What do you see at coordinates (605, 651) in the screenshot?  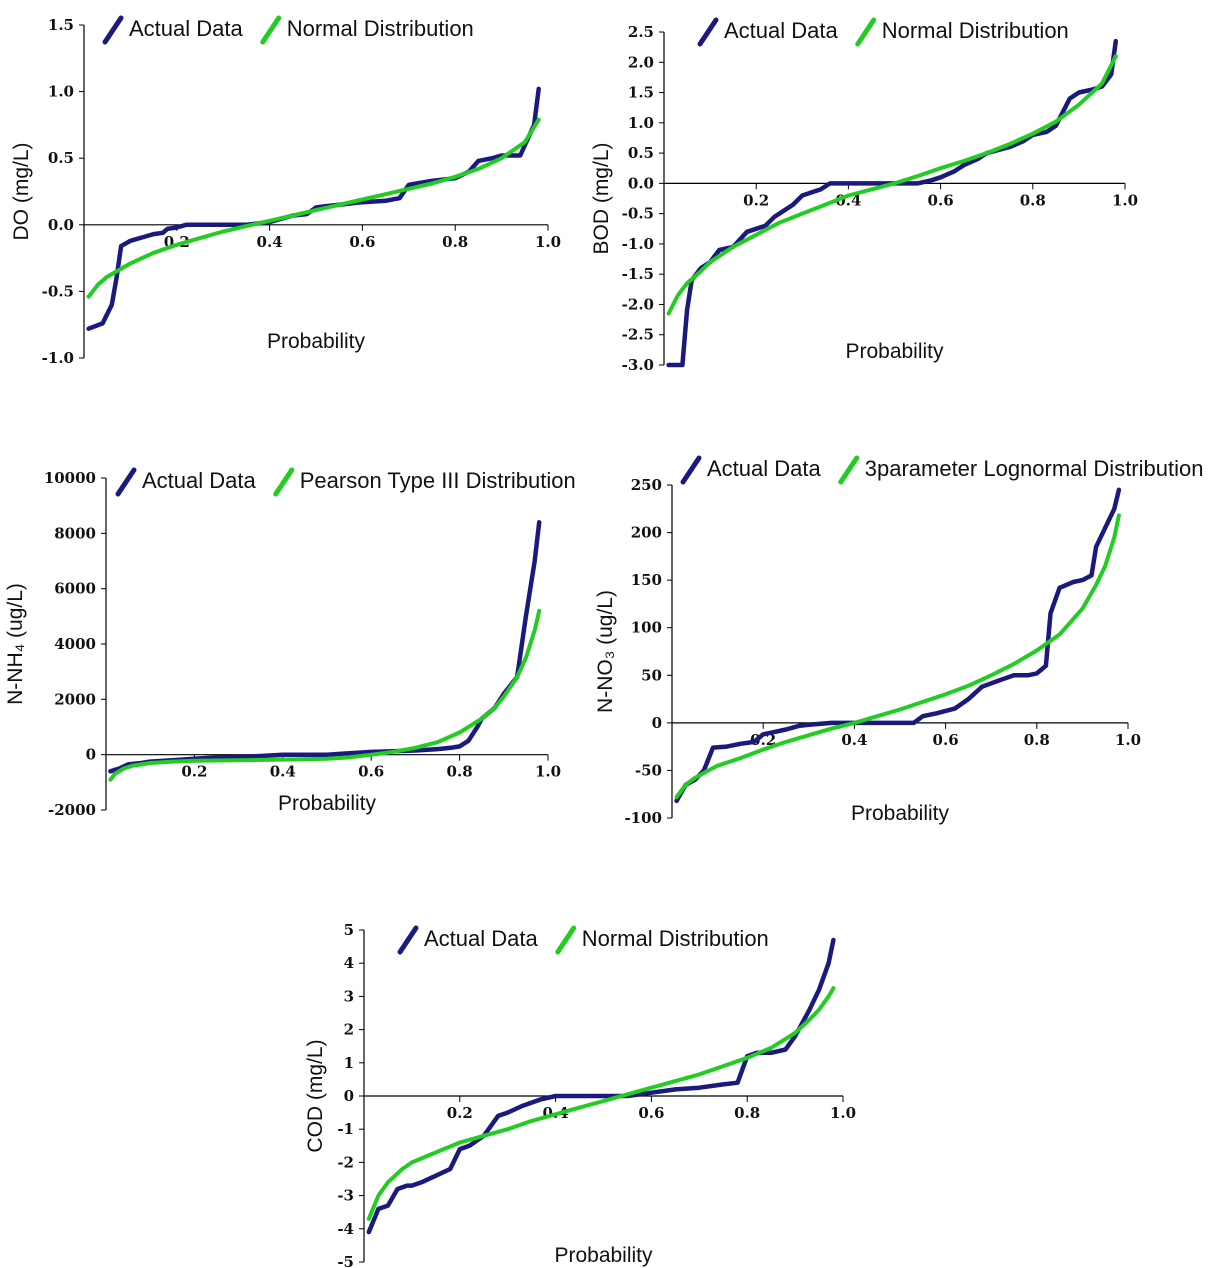 I see `y-axis-label: N-NO₃ (ug/L)` at bounding box center [605, 651].